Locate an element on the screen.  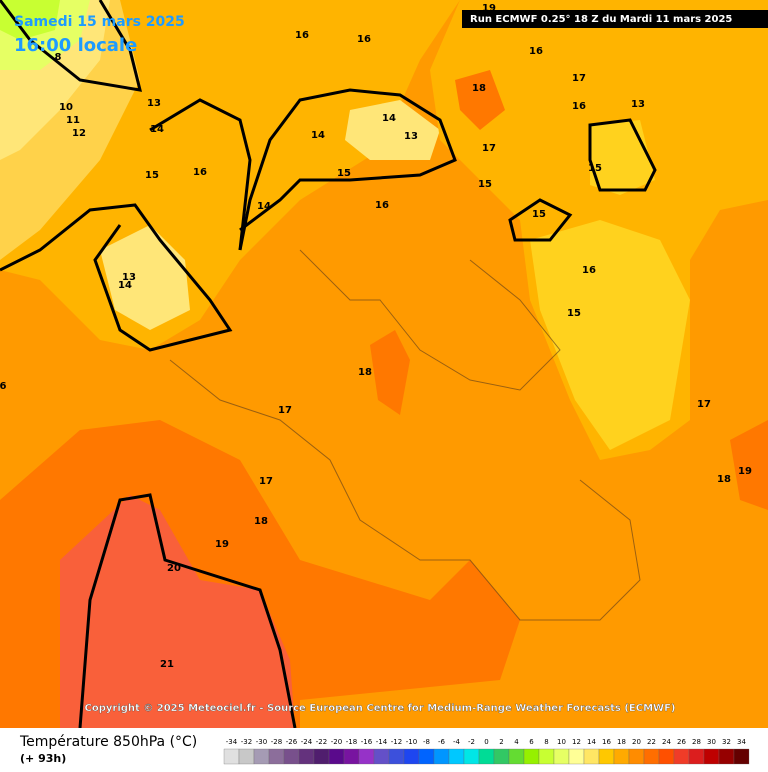
swatch-label: 6 is located at coordinates (531, 742).